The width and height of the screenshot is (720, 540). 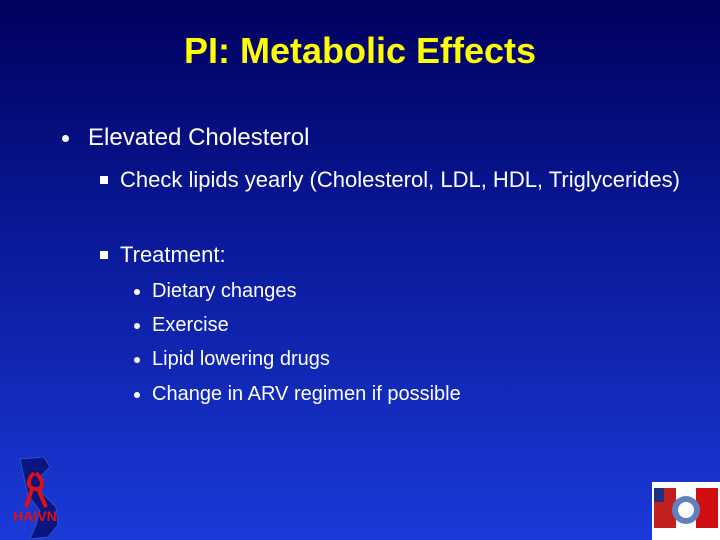 I want to click on bullet-marker, so click(x=65, y=138).